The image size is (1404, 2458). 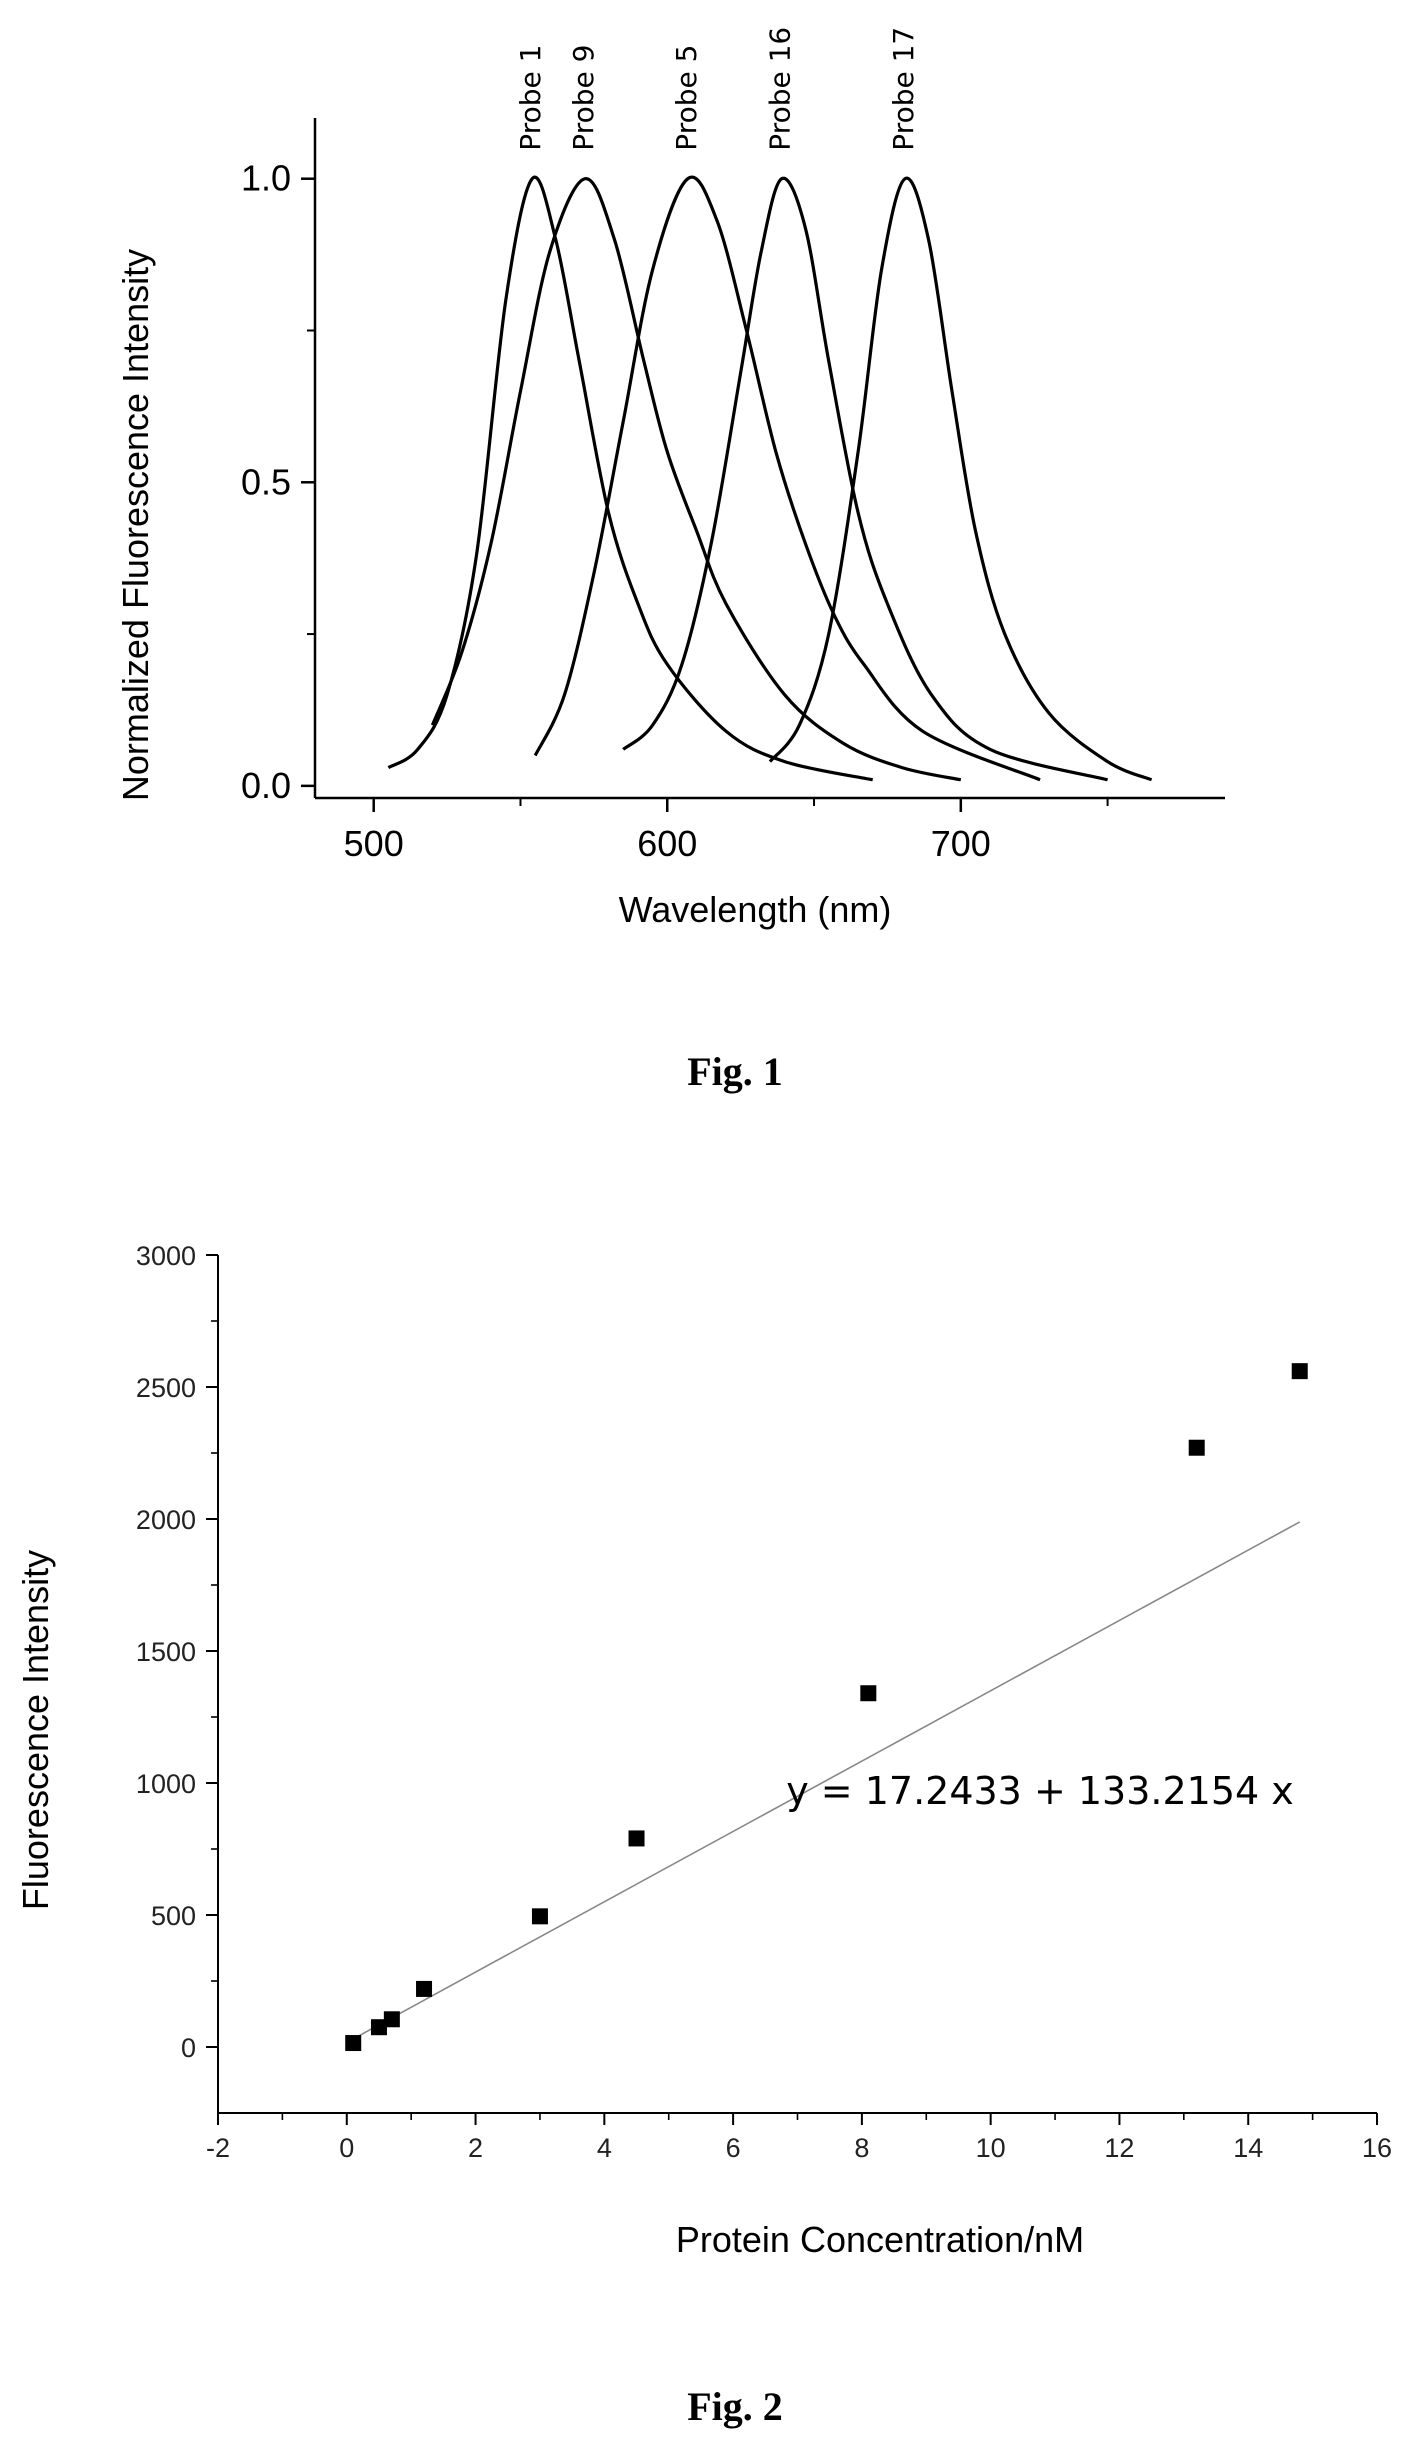 I want to click on fig2-y-tick-label: 2000, so click(x=166, y=1520).